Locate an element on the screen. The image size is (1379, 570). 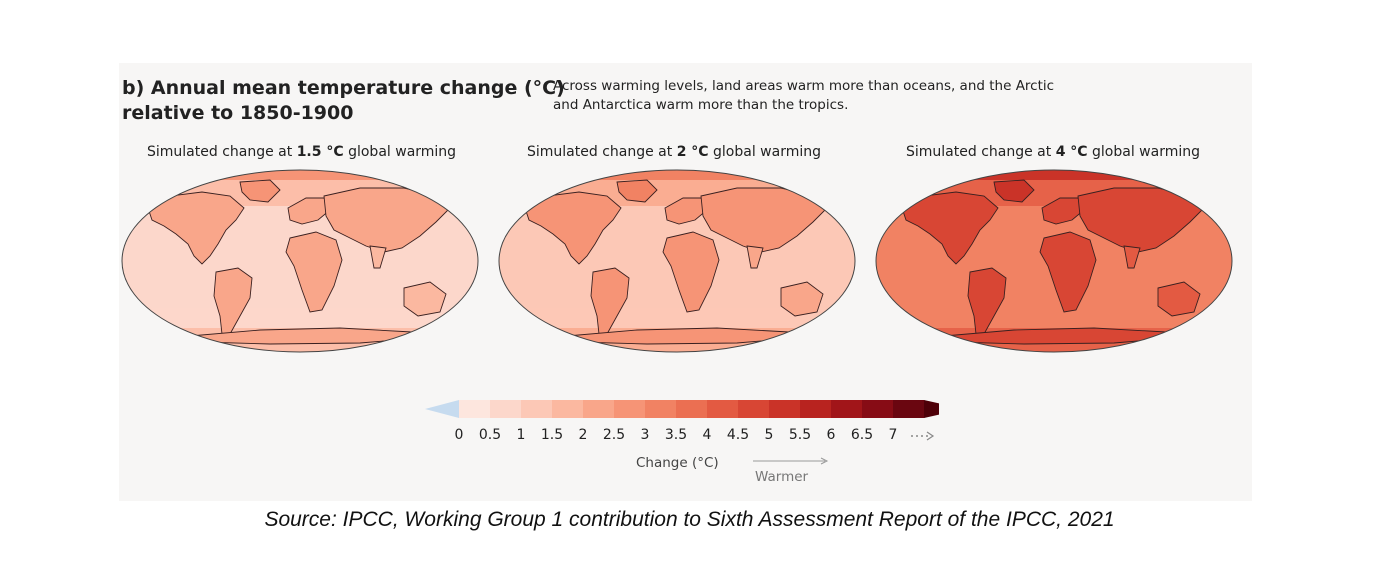
legend-tick-label: 7 is located at coordinates (893, 435).